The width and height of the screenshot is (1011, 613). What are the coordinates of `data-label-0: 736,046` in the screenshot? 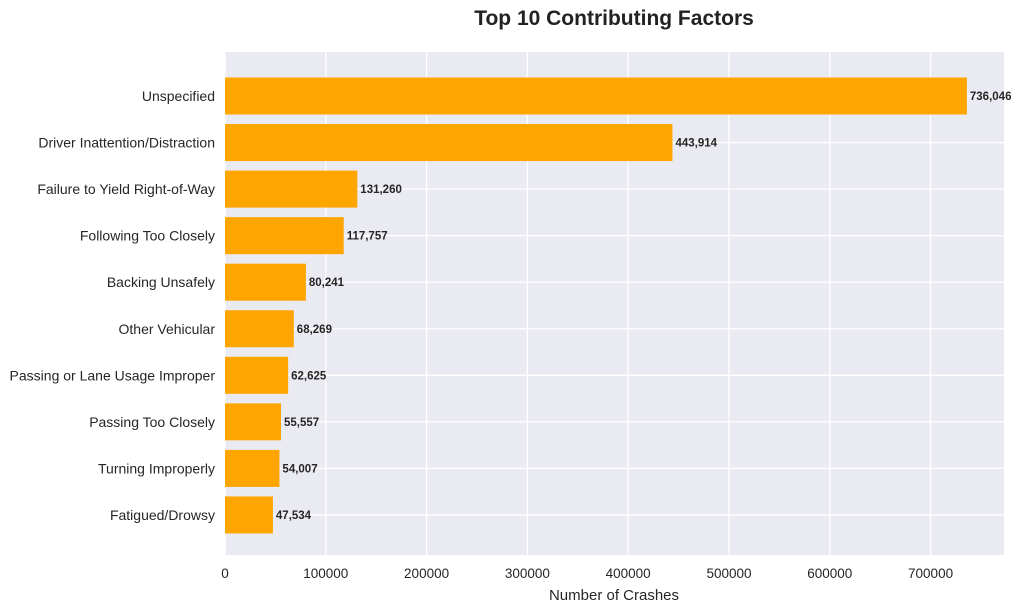 It's located at (990, 97).